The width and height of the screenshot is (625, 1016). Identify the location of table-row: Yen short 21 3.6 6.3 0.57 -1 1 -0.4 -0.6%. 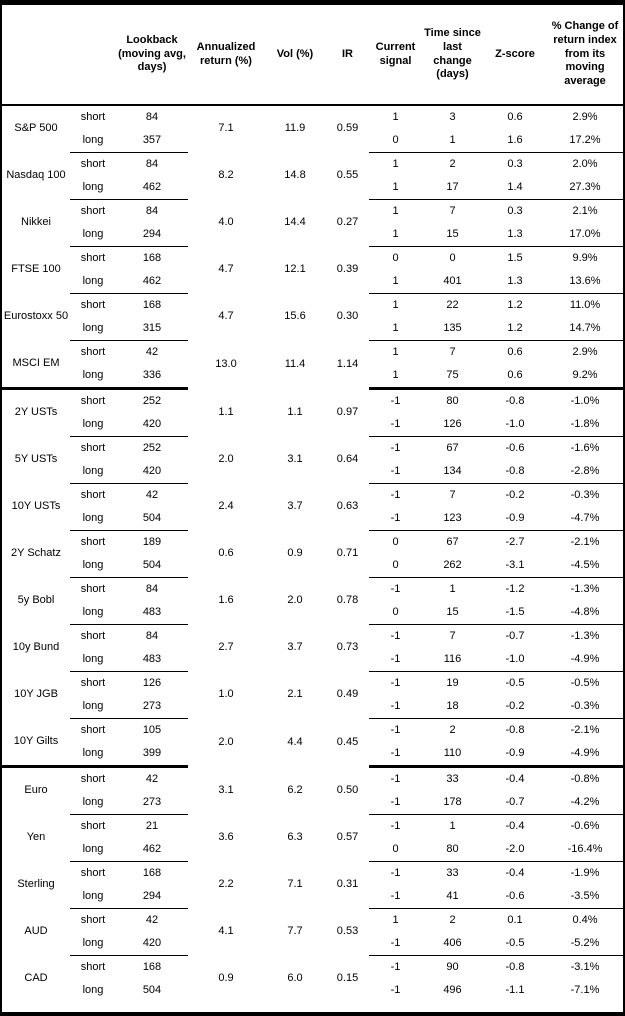
(312, 829).